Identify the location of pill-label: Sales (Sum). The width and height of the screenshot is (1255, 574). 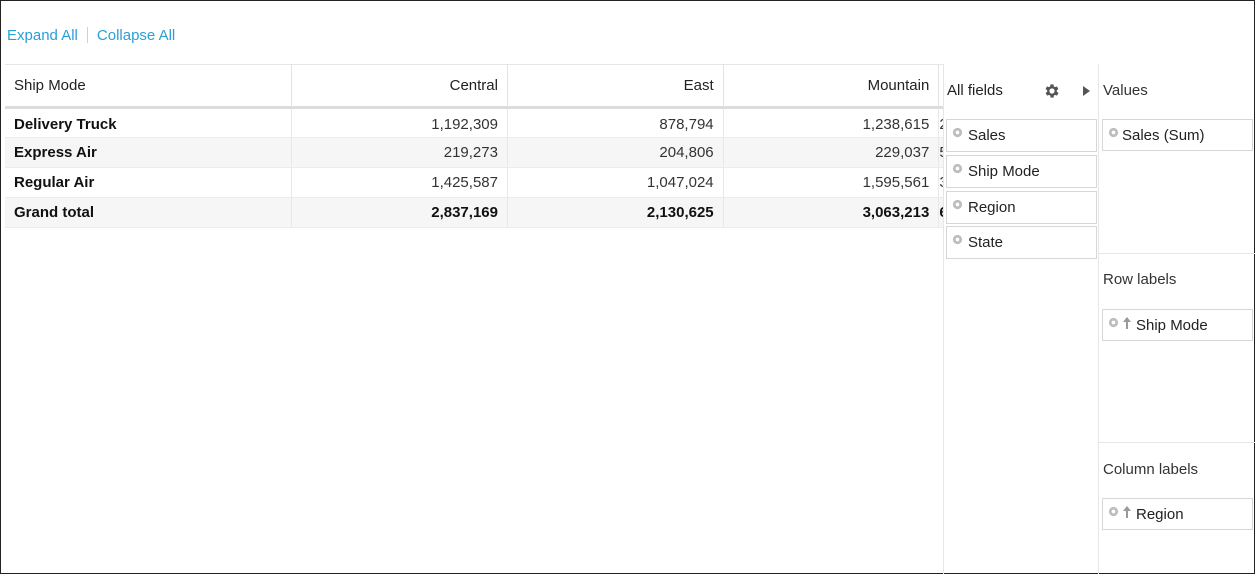
(1163, 135).